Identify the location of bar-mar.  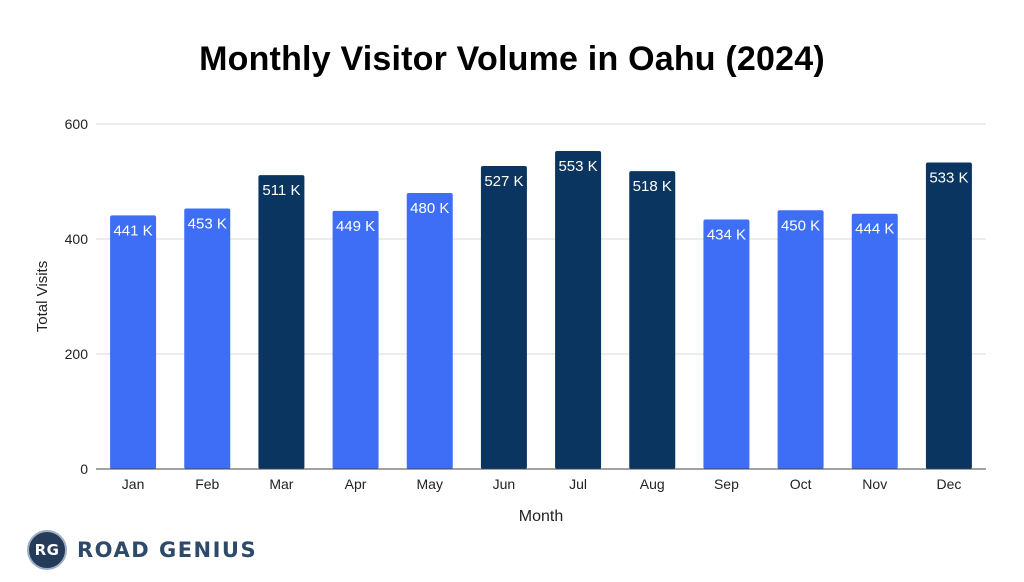
(281, 322).